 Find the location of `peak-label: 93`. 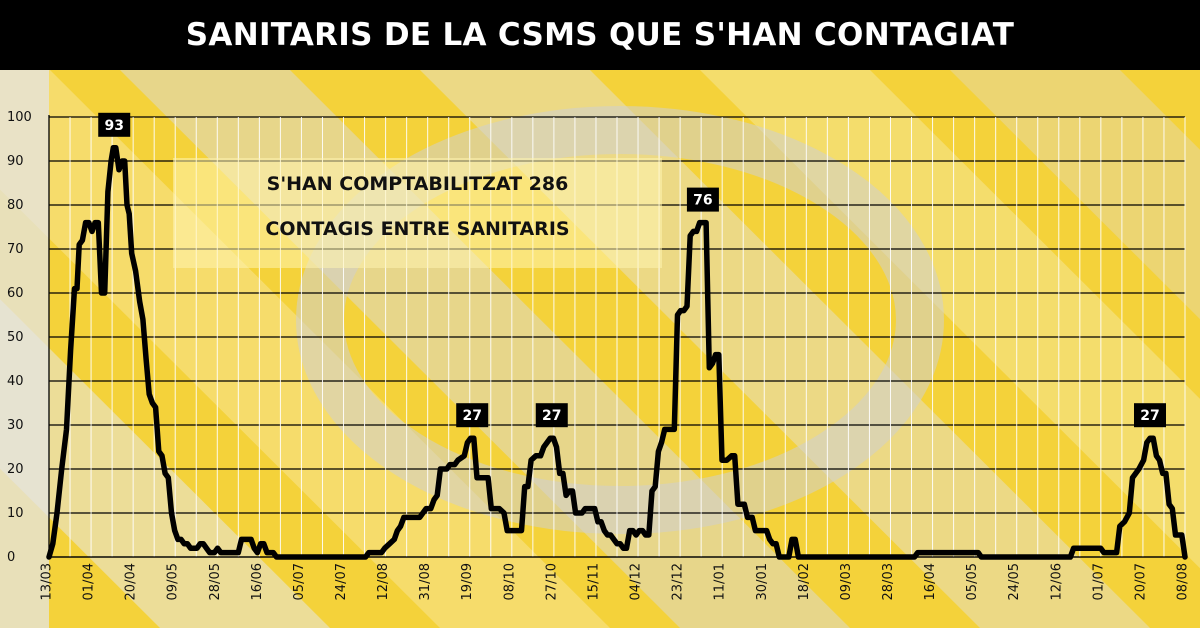

peak-label: 93 is located at coordinates (114, 124).